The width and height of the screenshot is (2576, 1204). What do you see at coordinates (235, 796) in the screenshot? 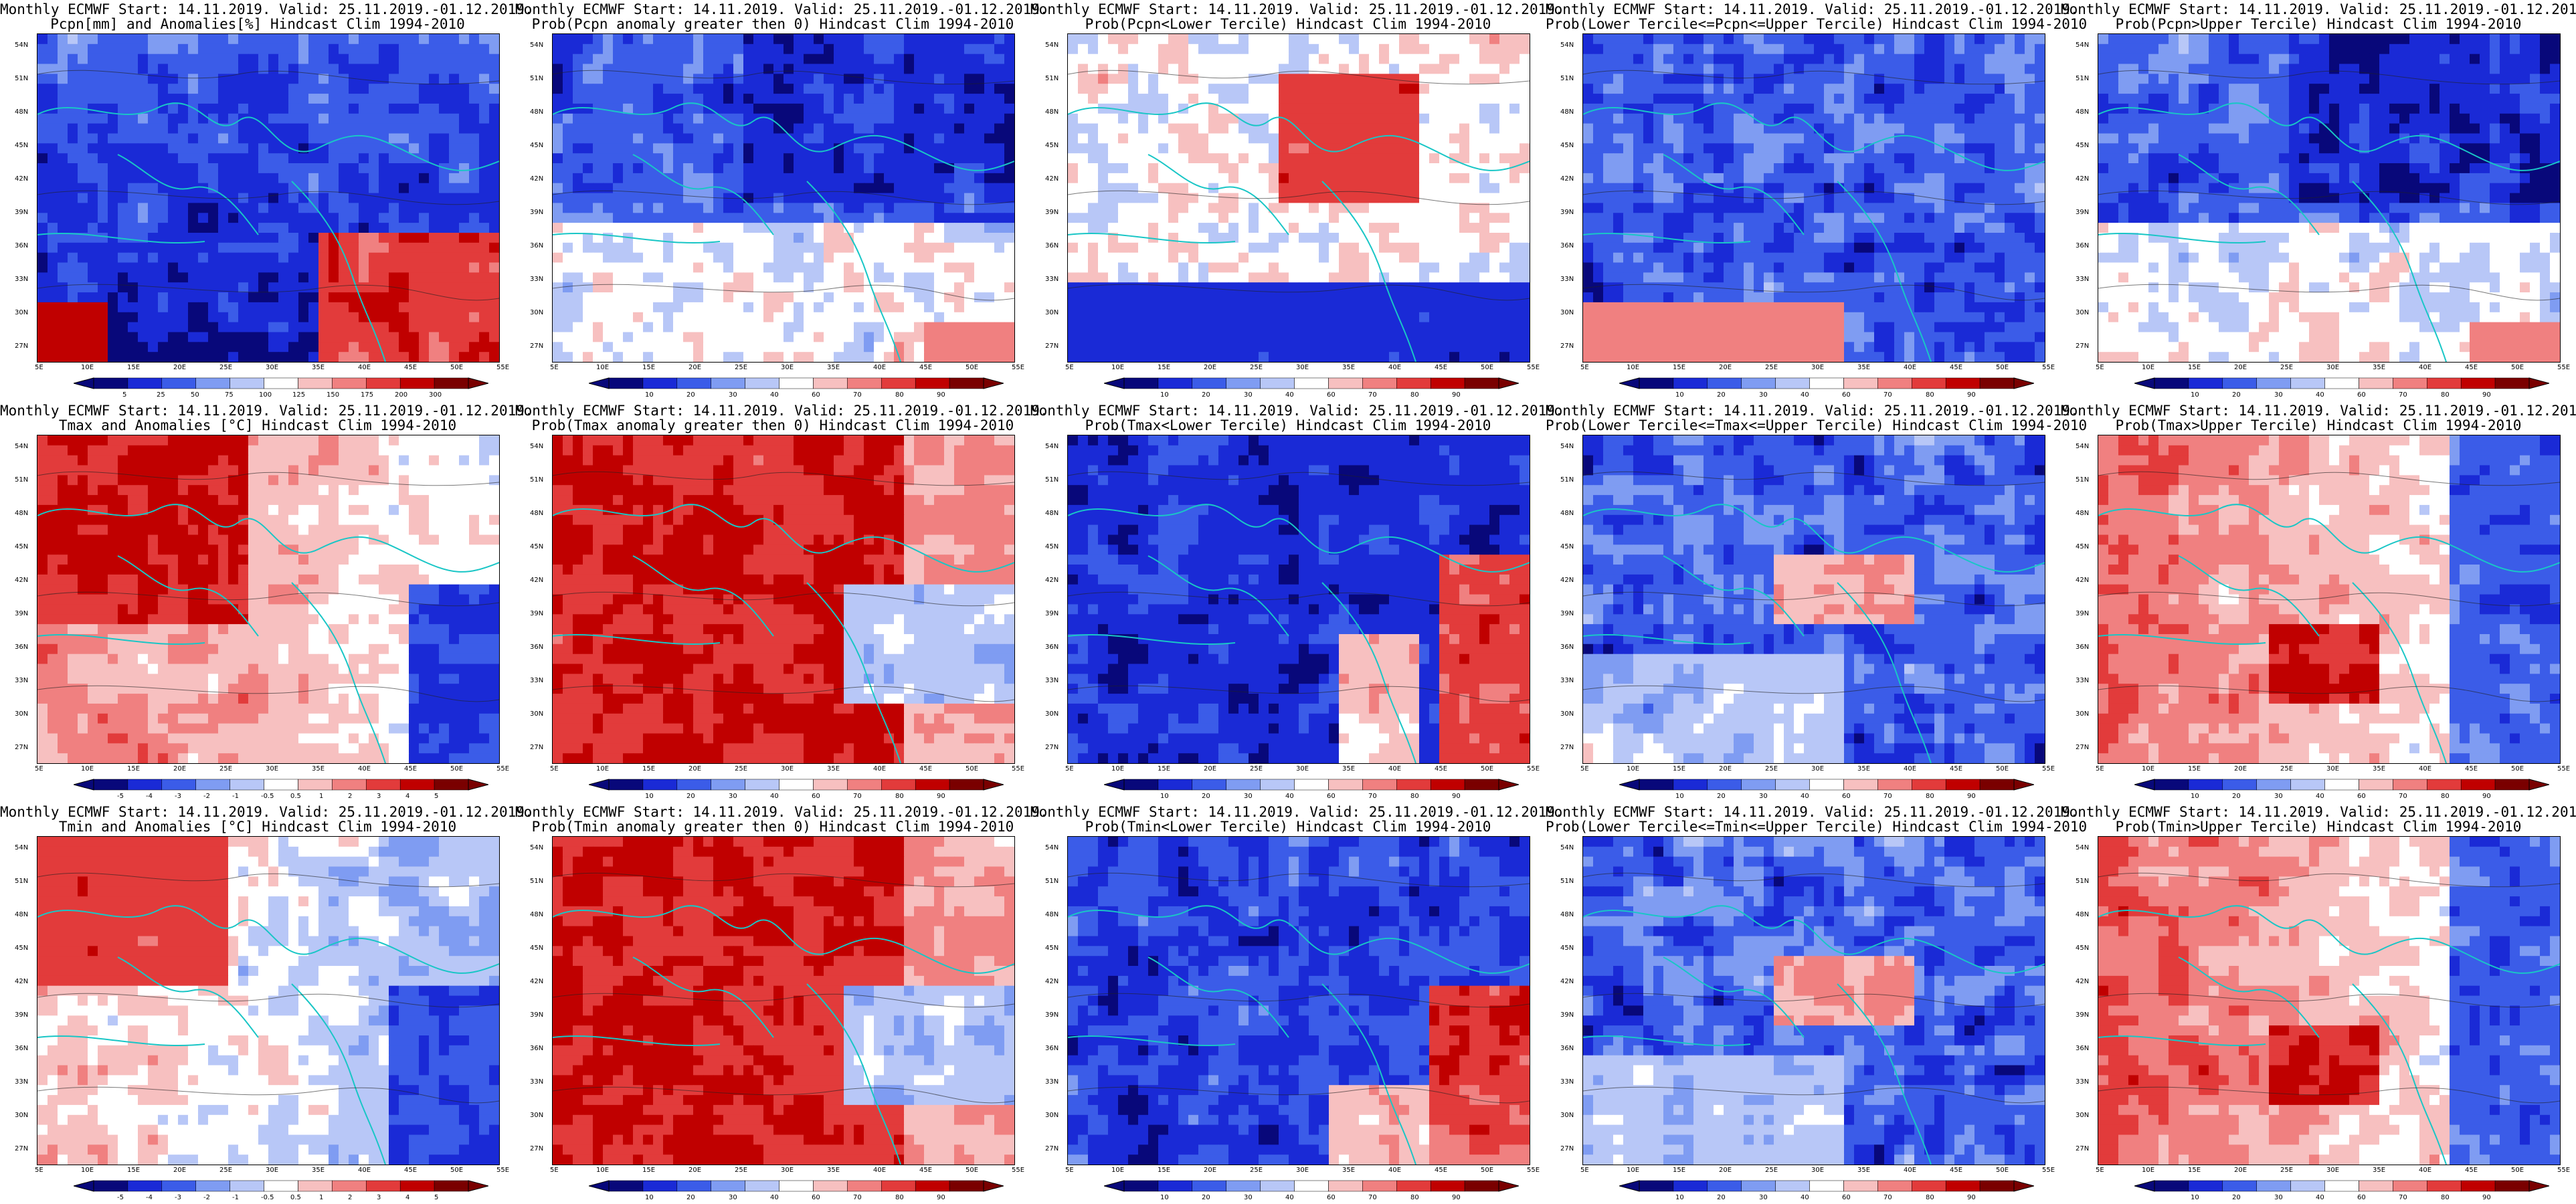
I see `colorbar-label: -1` at bounding box center [235, 796].